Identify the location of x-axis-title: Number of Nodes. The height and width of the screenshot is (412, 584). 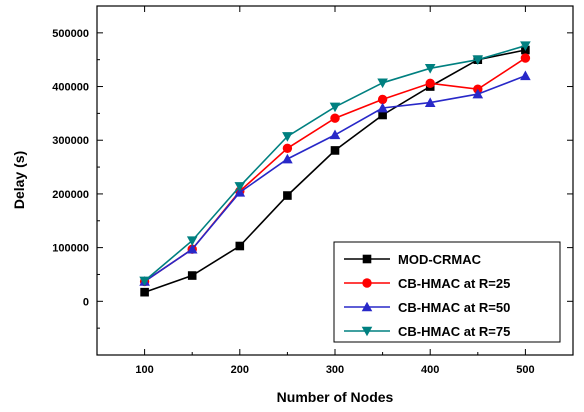
(335, 397).